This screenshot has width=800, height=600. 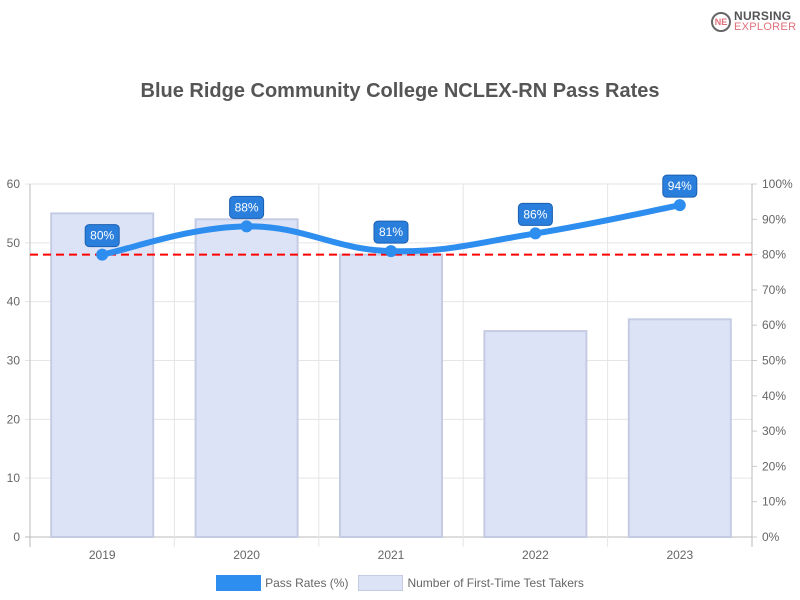 What do you see at coordinates (381, 583) in the screenshot?
I see `legend-swatch-test-takers` at bounding box center [381, 583].